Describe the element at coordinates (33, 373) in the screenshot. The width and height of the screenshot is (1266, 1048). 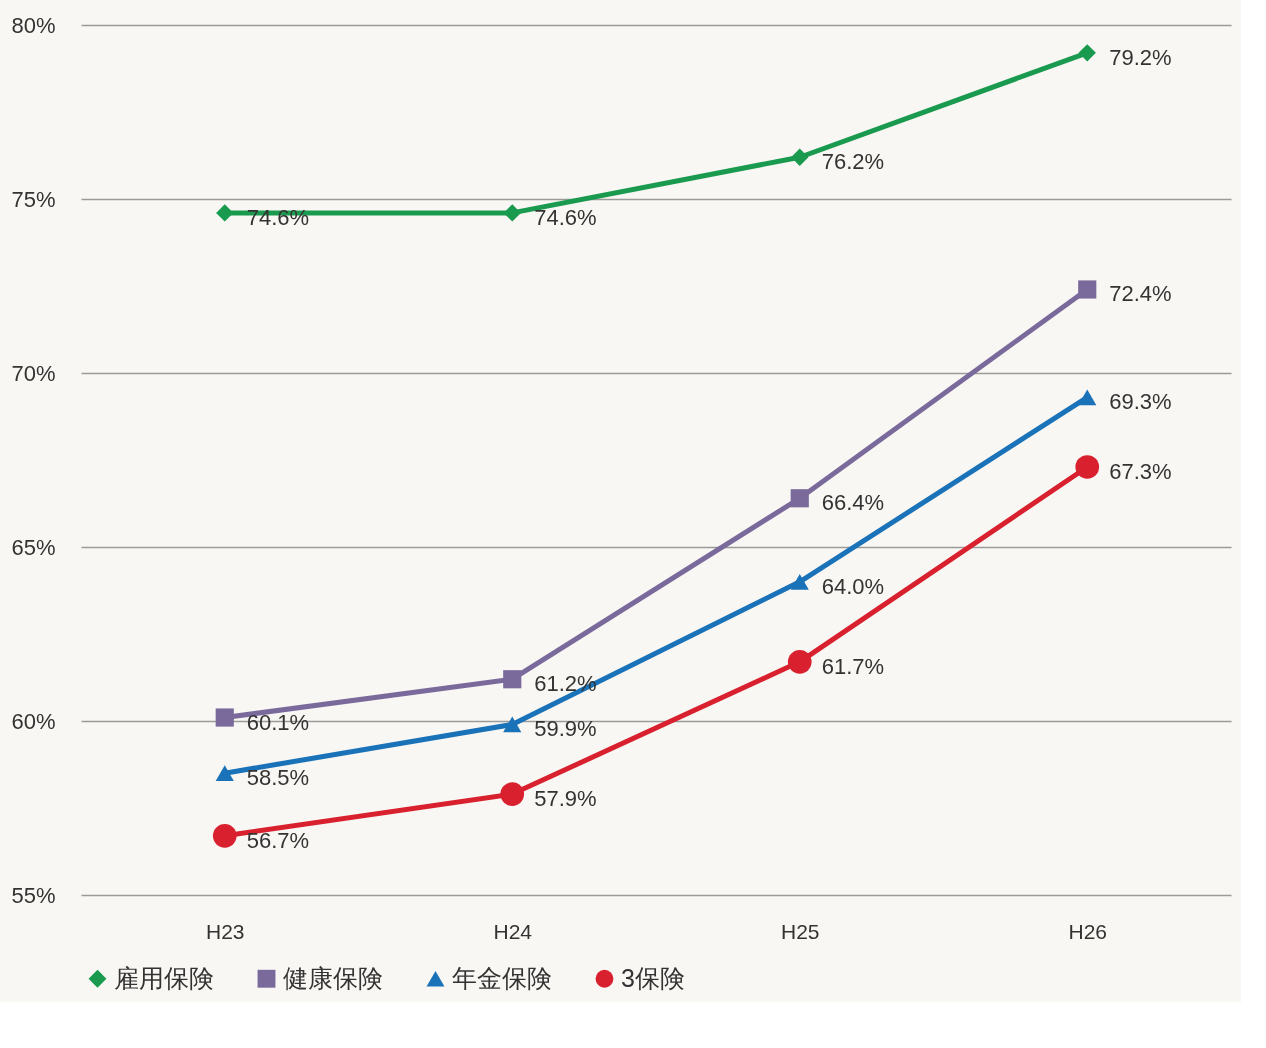
I see `y-tick-label: 70%` at that location.